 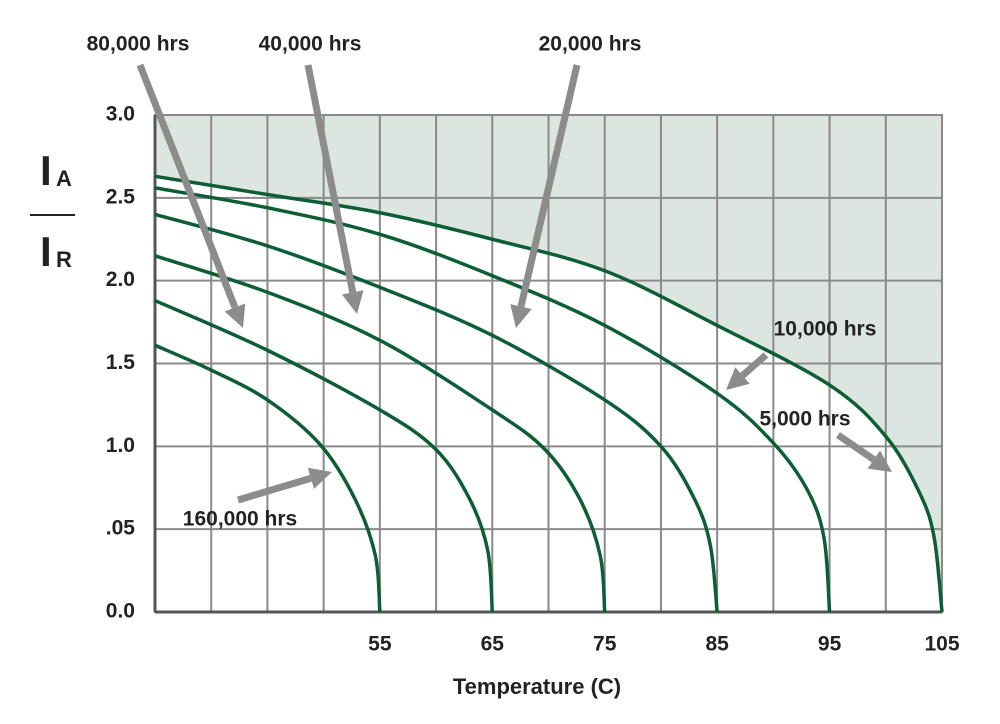 What do you see at coordinates (804, 419) in the screenshot?
I see `annotation-label: 5,000 hrs` at bounding box center [804, 419].